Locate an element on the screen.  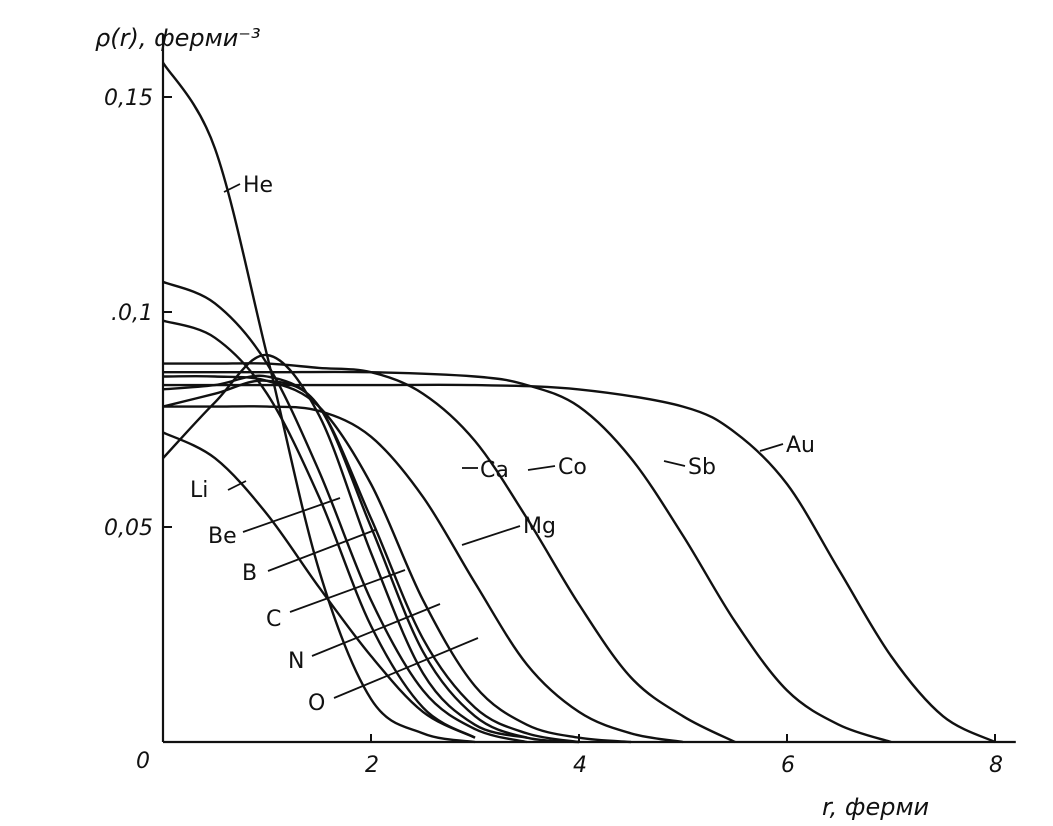
series-label-co: Co is located at coordinates (572, 467).